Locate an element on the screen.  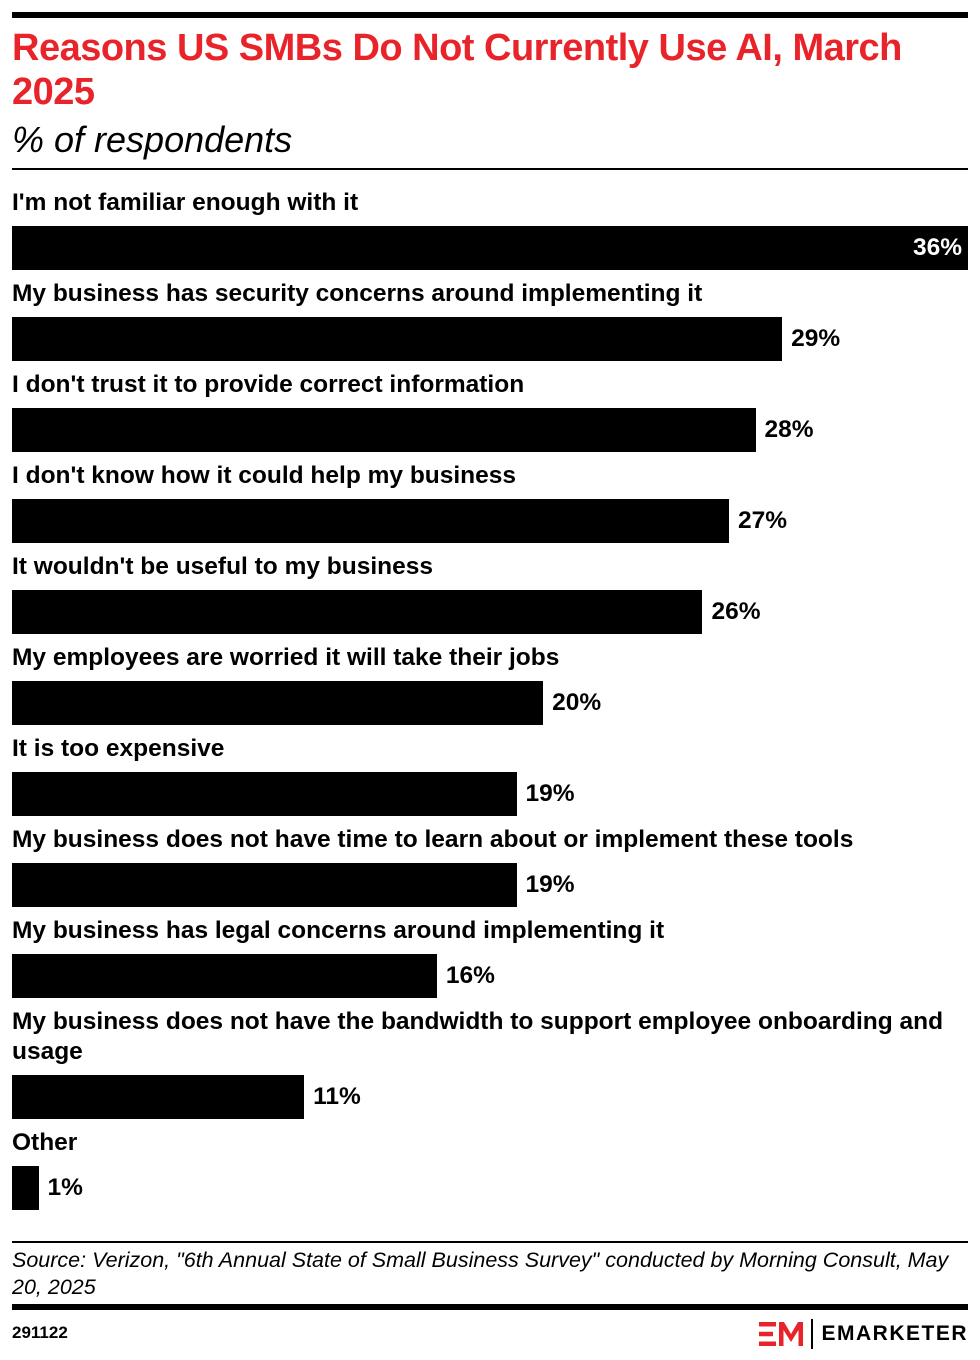
source-rule is located at coordinates (490, 1242).